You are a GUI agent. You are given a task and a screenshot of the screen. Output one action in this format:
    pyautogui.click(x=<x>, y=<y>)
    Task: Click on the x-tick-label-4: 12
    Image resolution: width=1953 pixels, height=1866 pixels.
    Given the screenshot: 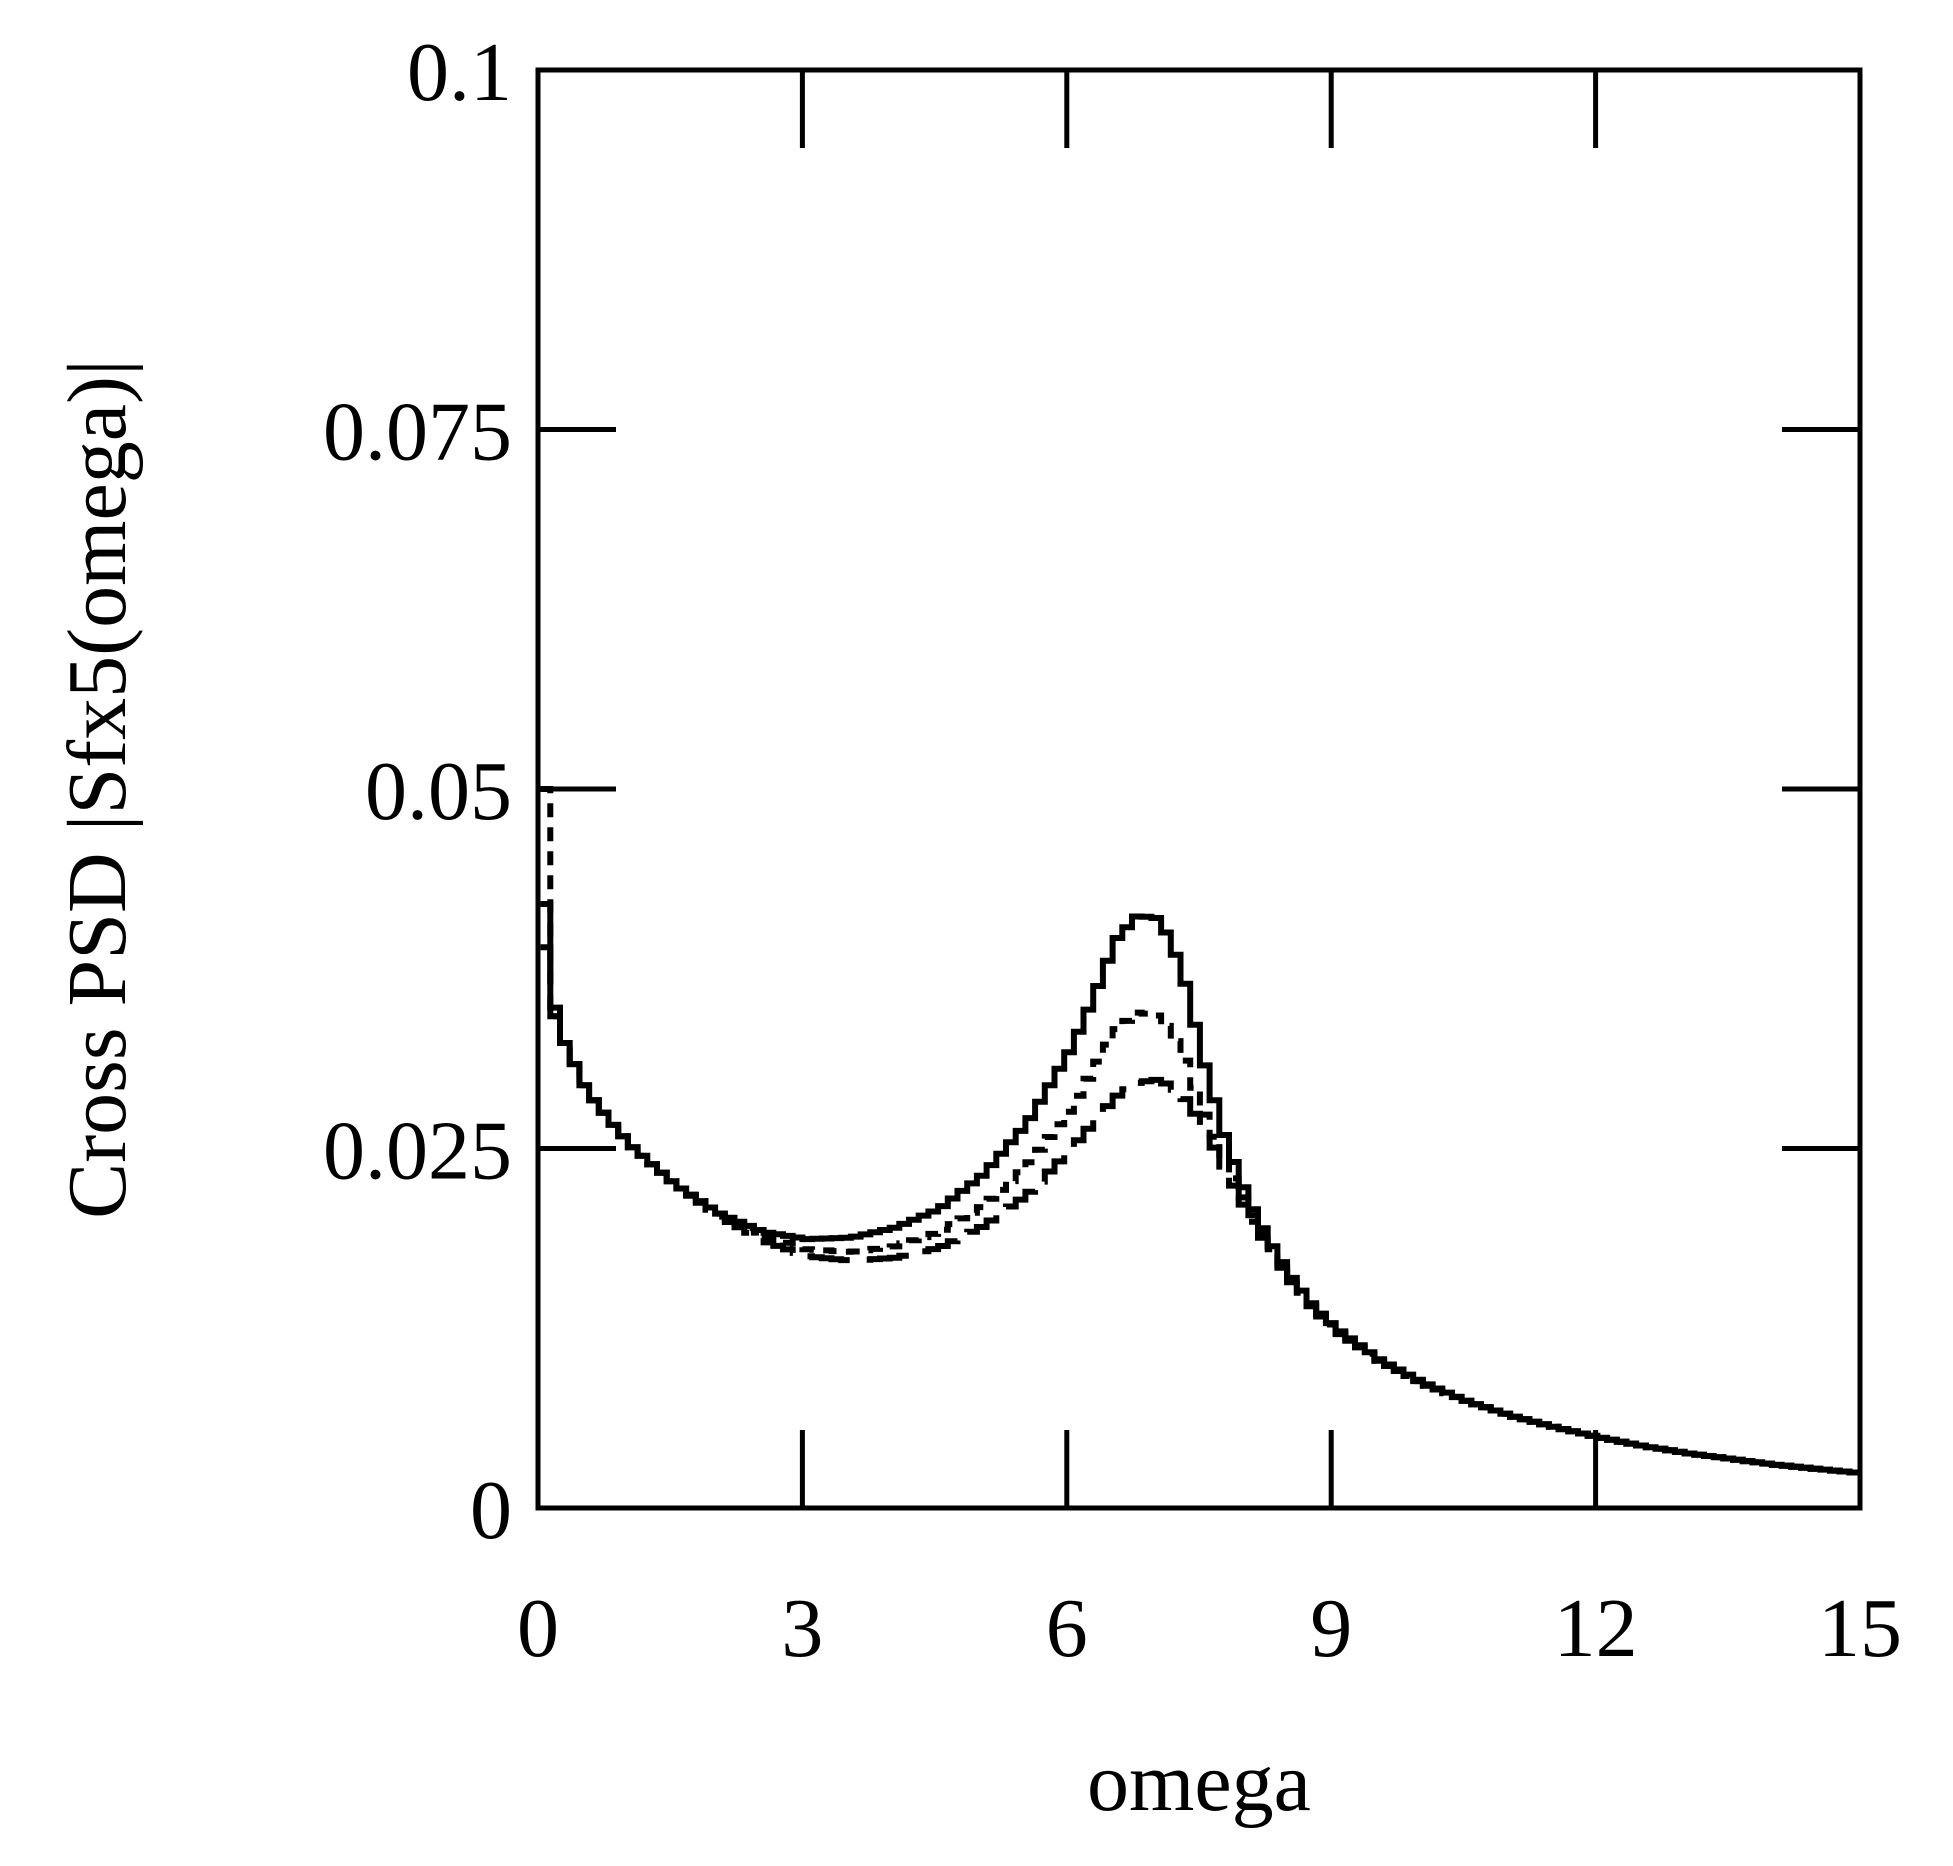 What is the action you would take?
    pyautogui.click(x=1596, y=1628)
    